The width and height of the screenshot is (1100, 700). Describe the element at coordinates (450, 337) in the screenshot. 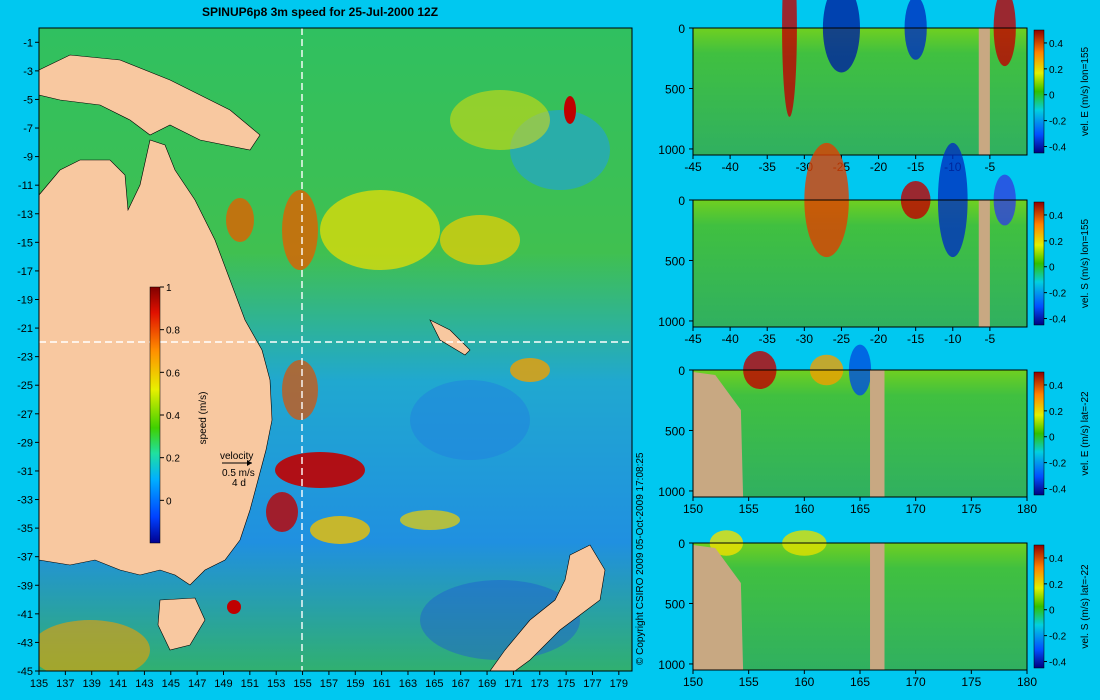

I see `new-caledonia-land` at that location.